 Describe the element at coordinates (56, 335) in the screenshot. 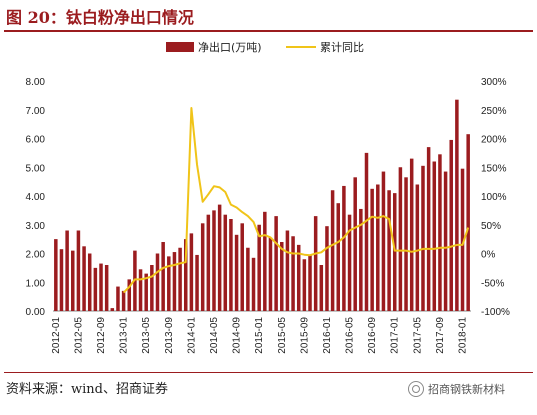

I see `x-tick-label: 2012-01` at that location.